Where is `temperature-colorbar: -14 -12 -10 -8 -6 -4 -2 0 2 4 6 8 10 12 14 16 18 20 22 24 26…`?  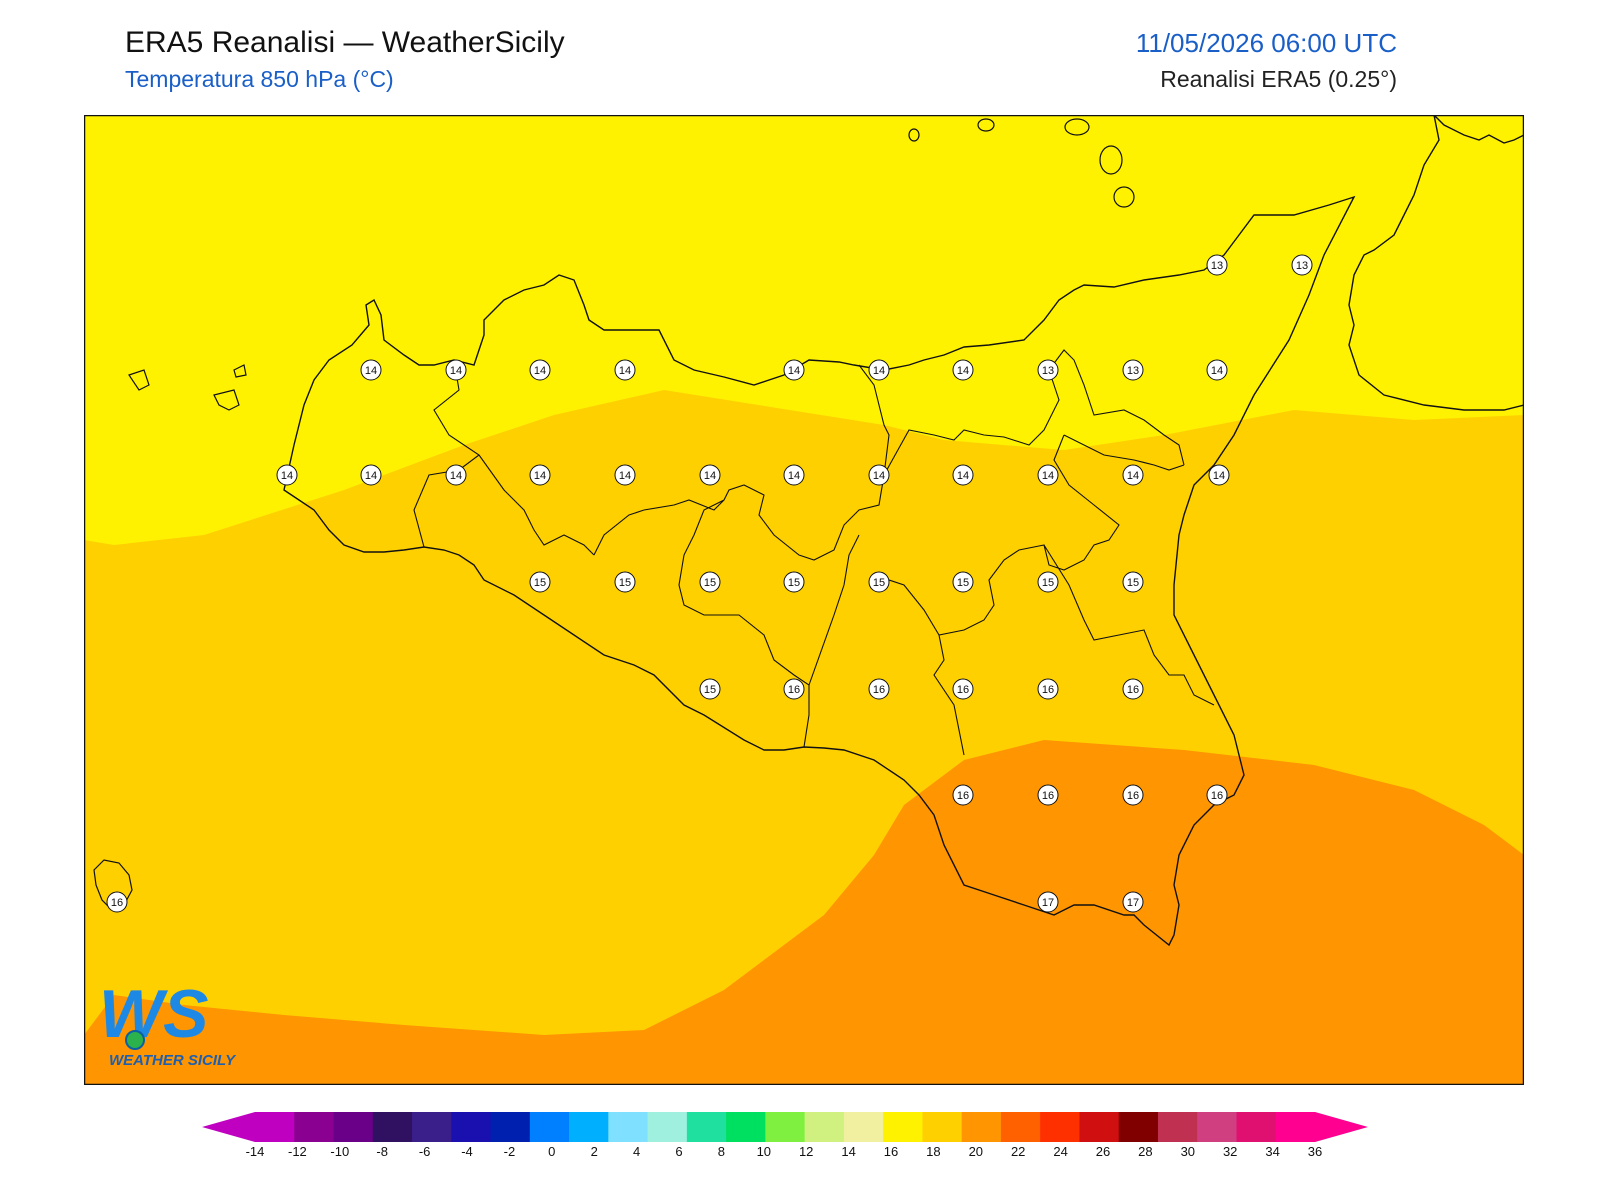
temperature-colorbar: -14 -12 -10 -8 -6 -4 -2 0 2 4 6 8 10 12 14 16 18 20 22 24 26… is located at coordinates (785, 1135).